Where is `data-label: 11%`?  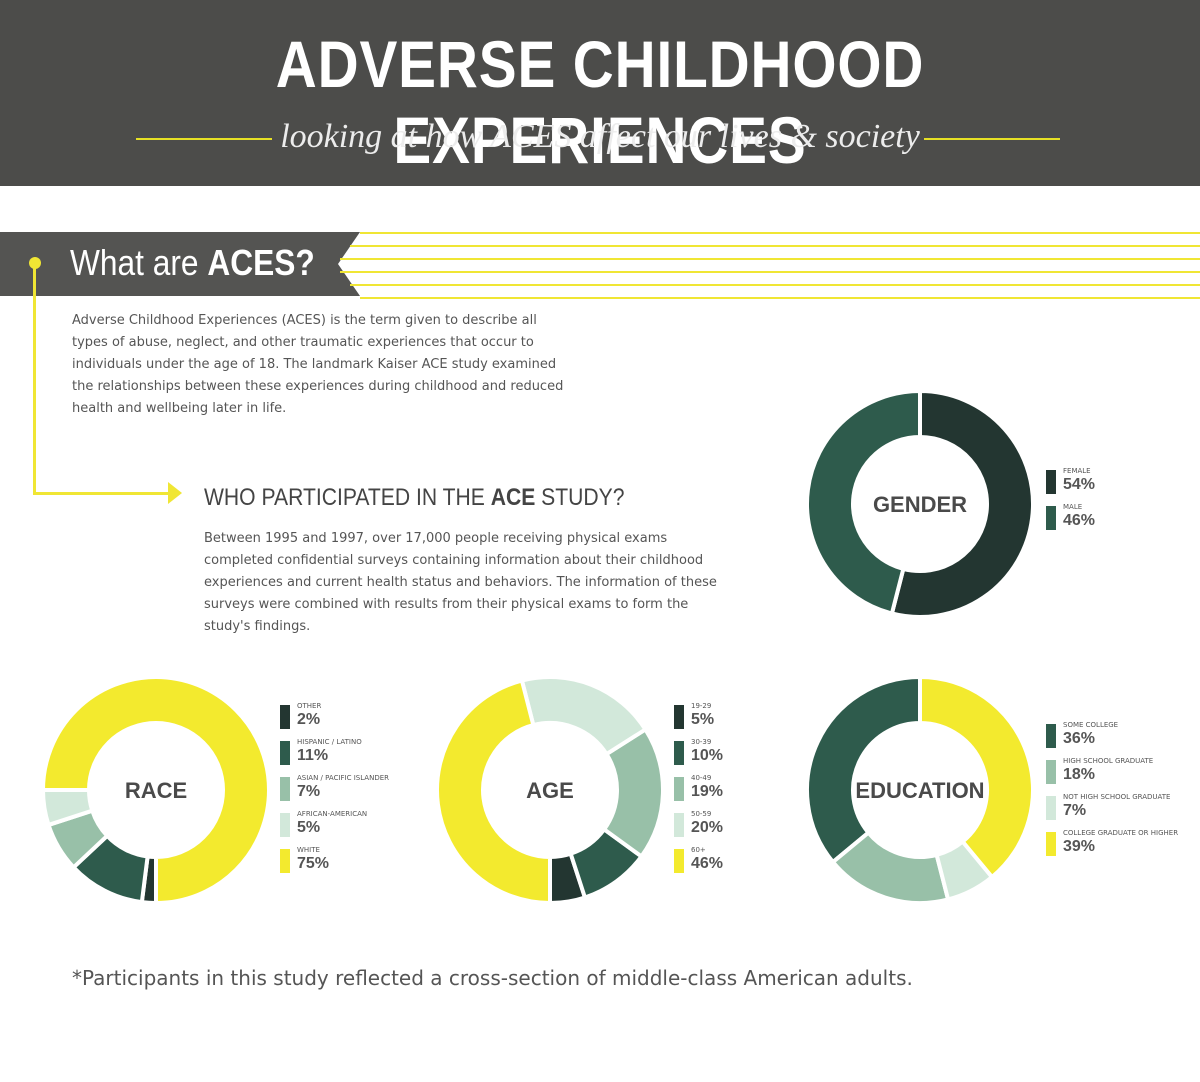 data-label: 11% is located at coordinates (313, 755).